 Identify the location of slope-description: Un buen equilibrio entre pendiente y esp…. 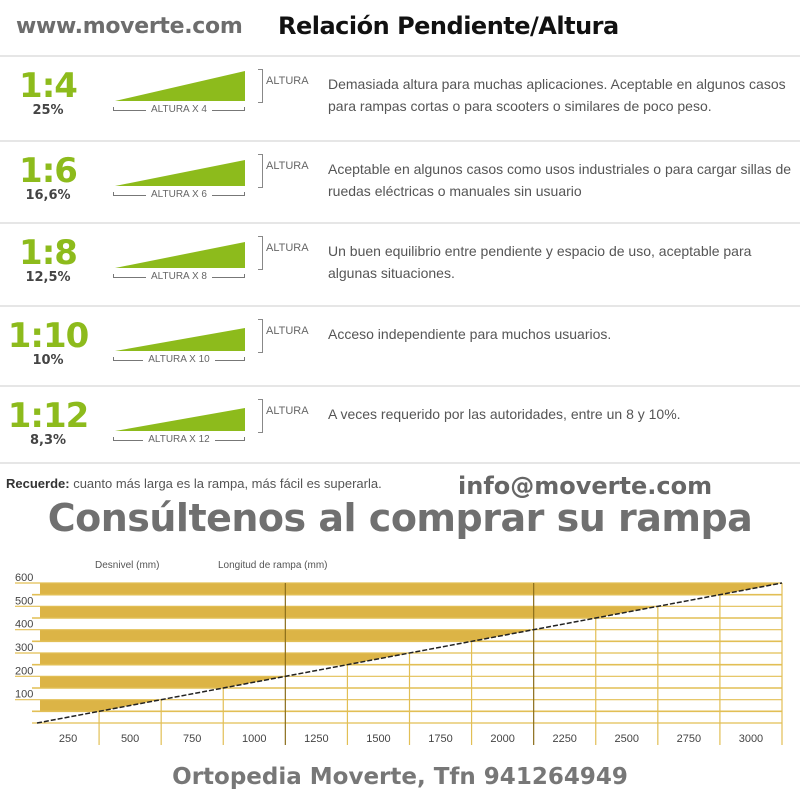
(540, 262).